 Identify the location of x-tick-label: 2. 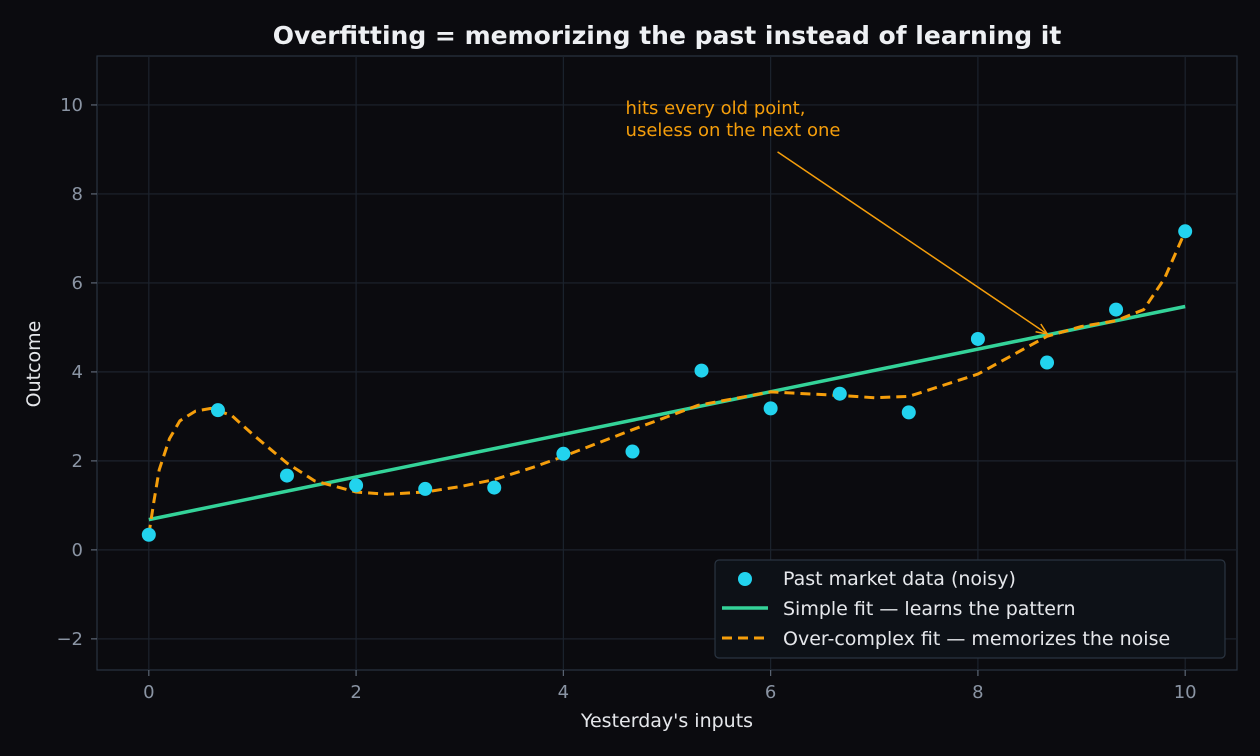
(355, 692).